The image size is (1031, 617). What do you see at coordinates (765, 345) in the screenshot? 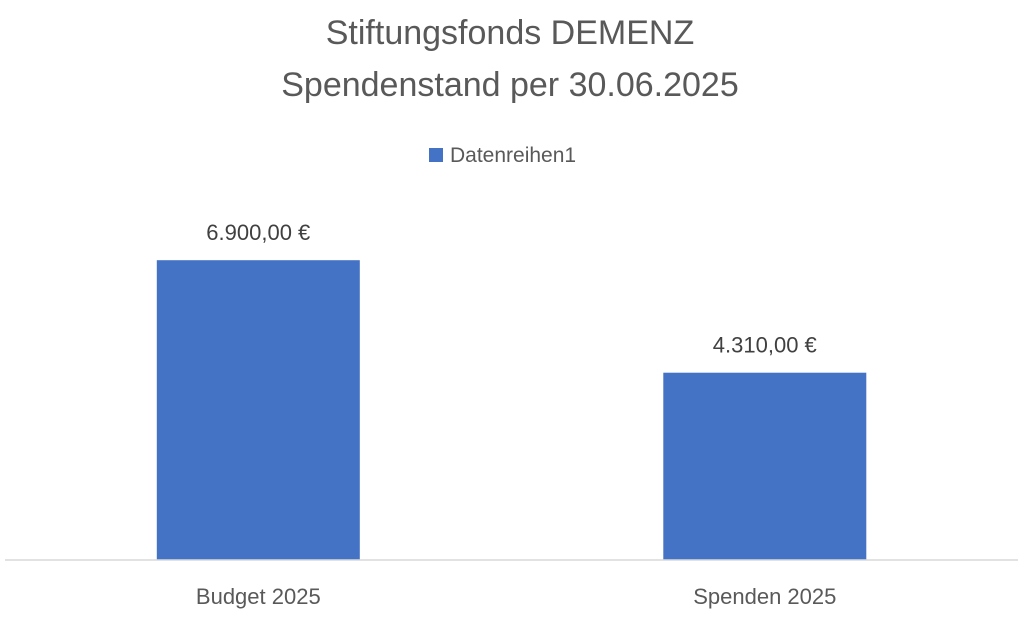
I see `data-label-2: 4.310,00 €` at bounding box center [765, 345].